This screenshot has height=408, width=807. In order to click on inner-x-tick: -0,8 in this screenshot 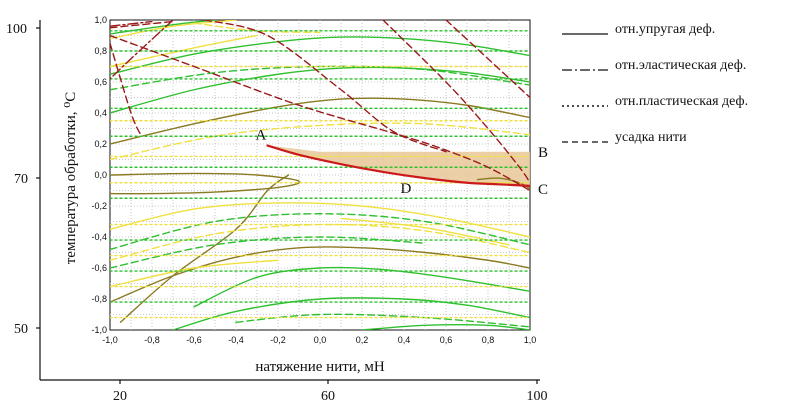, I will do `click(152, 340)`.